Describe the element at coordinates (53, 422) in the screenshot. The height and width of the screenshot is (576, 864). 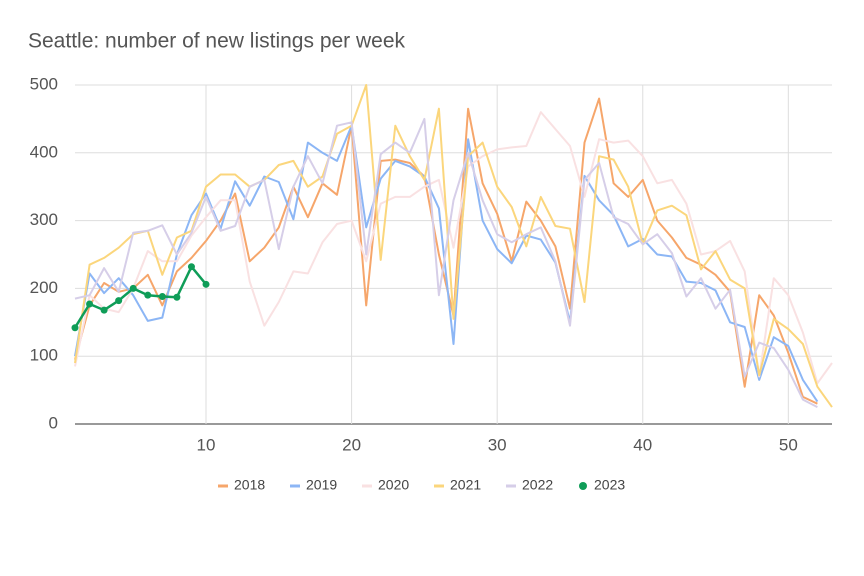
I see `y-tick-label: 0` at that location.